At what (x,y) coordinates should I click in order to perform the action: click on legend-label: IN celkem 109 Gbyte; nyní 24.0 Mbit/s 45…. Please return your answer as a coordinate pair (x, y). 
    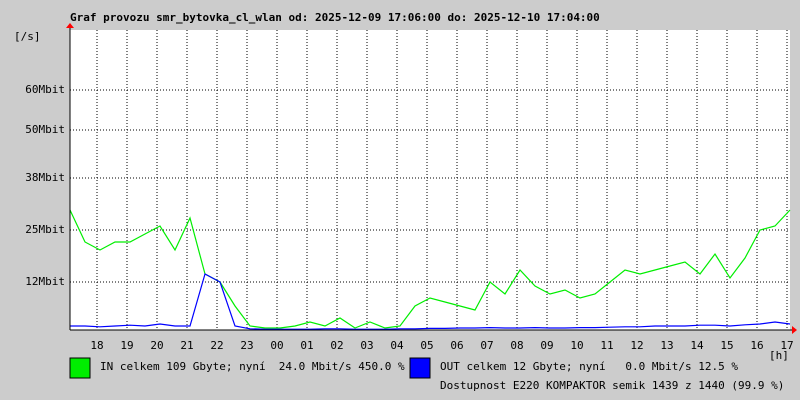
    Looking at the image, I should click on (252, 366).